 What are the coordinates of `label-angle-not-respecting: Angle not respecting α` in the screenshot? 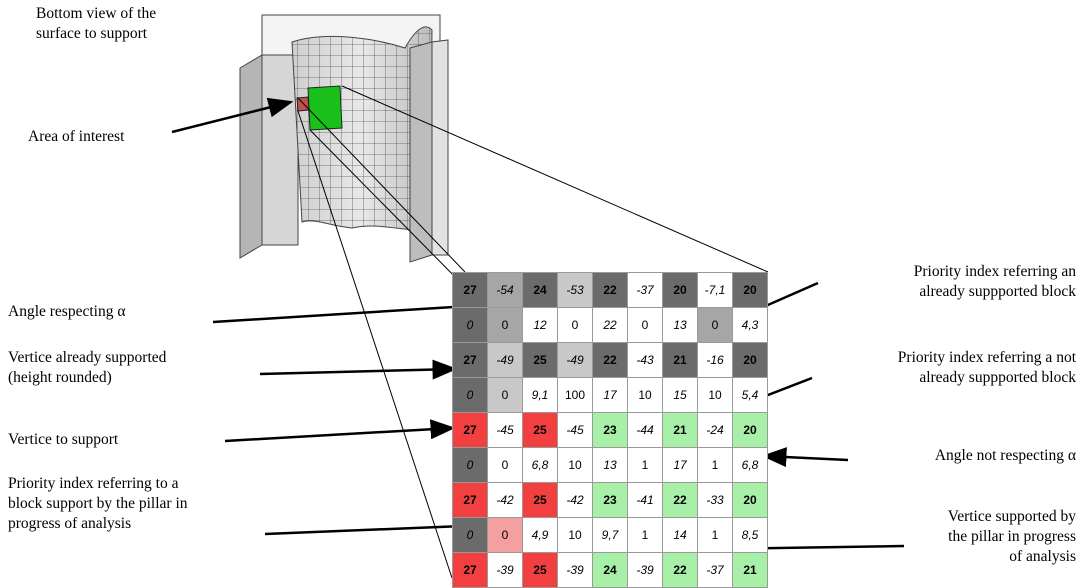 It's located at (1005, 455).